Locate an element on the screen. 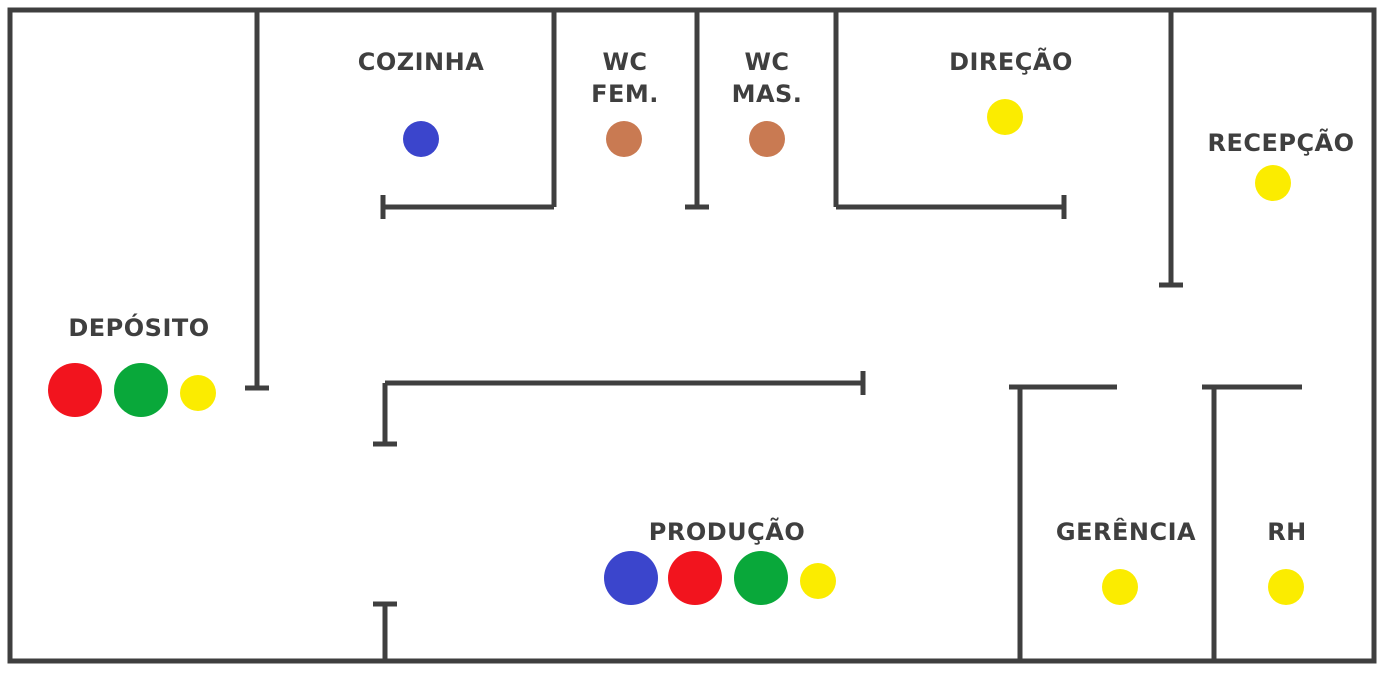 The width and height of the screenshot is (1386, 678). label-wc-mas-line1: WC is located at coordinates (766, 62).